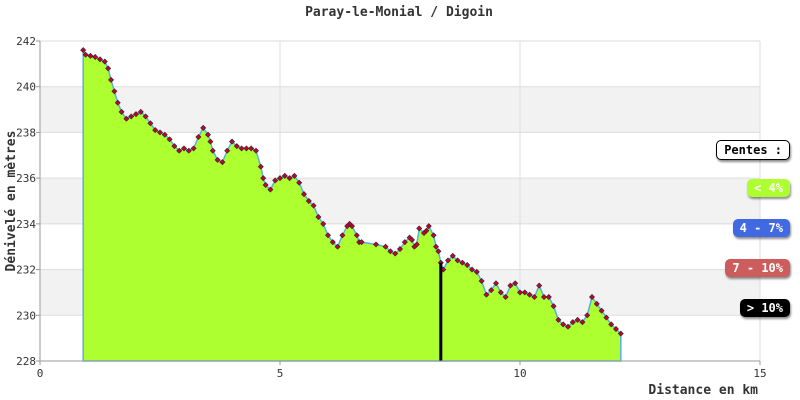 This screenshot has width=800, height=400. I want to click on legend-item-4-7: 4 - 7%, so click(761, 228).